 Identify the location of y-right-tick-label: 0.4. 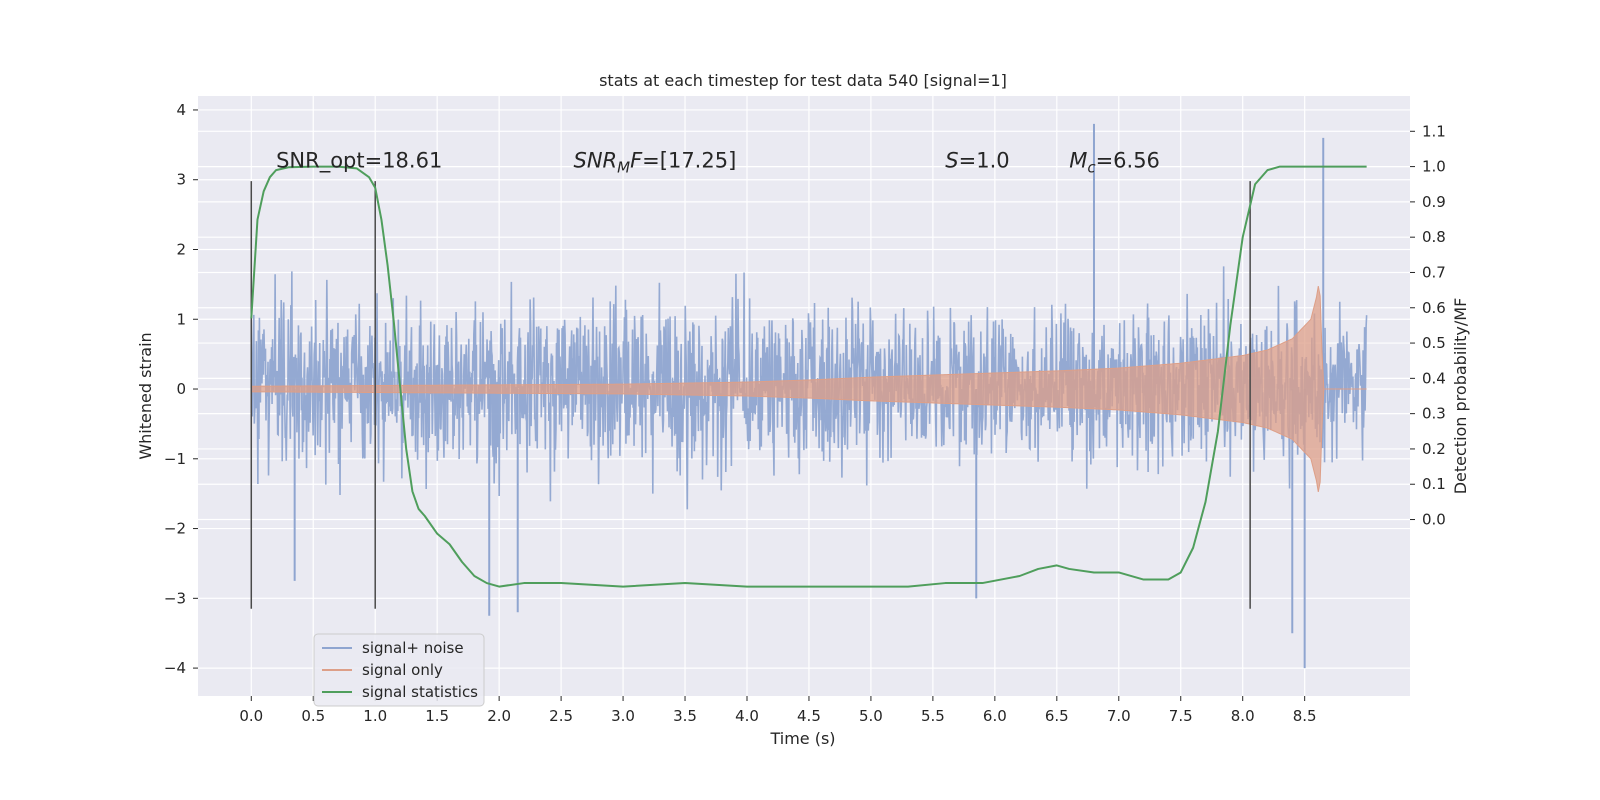
(1434, 378).